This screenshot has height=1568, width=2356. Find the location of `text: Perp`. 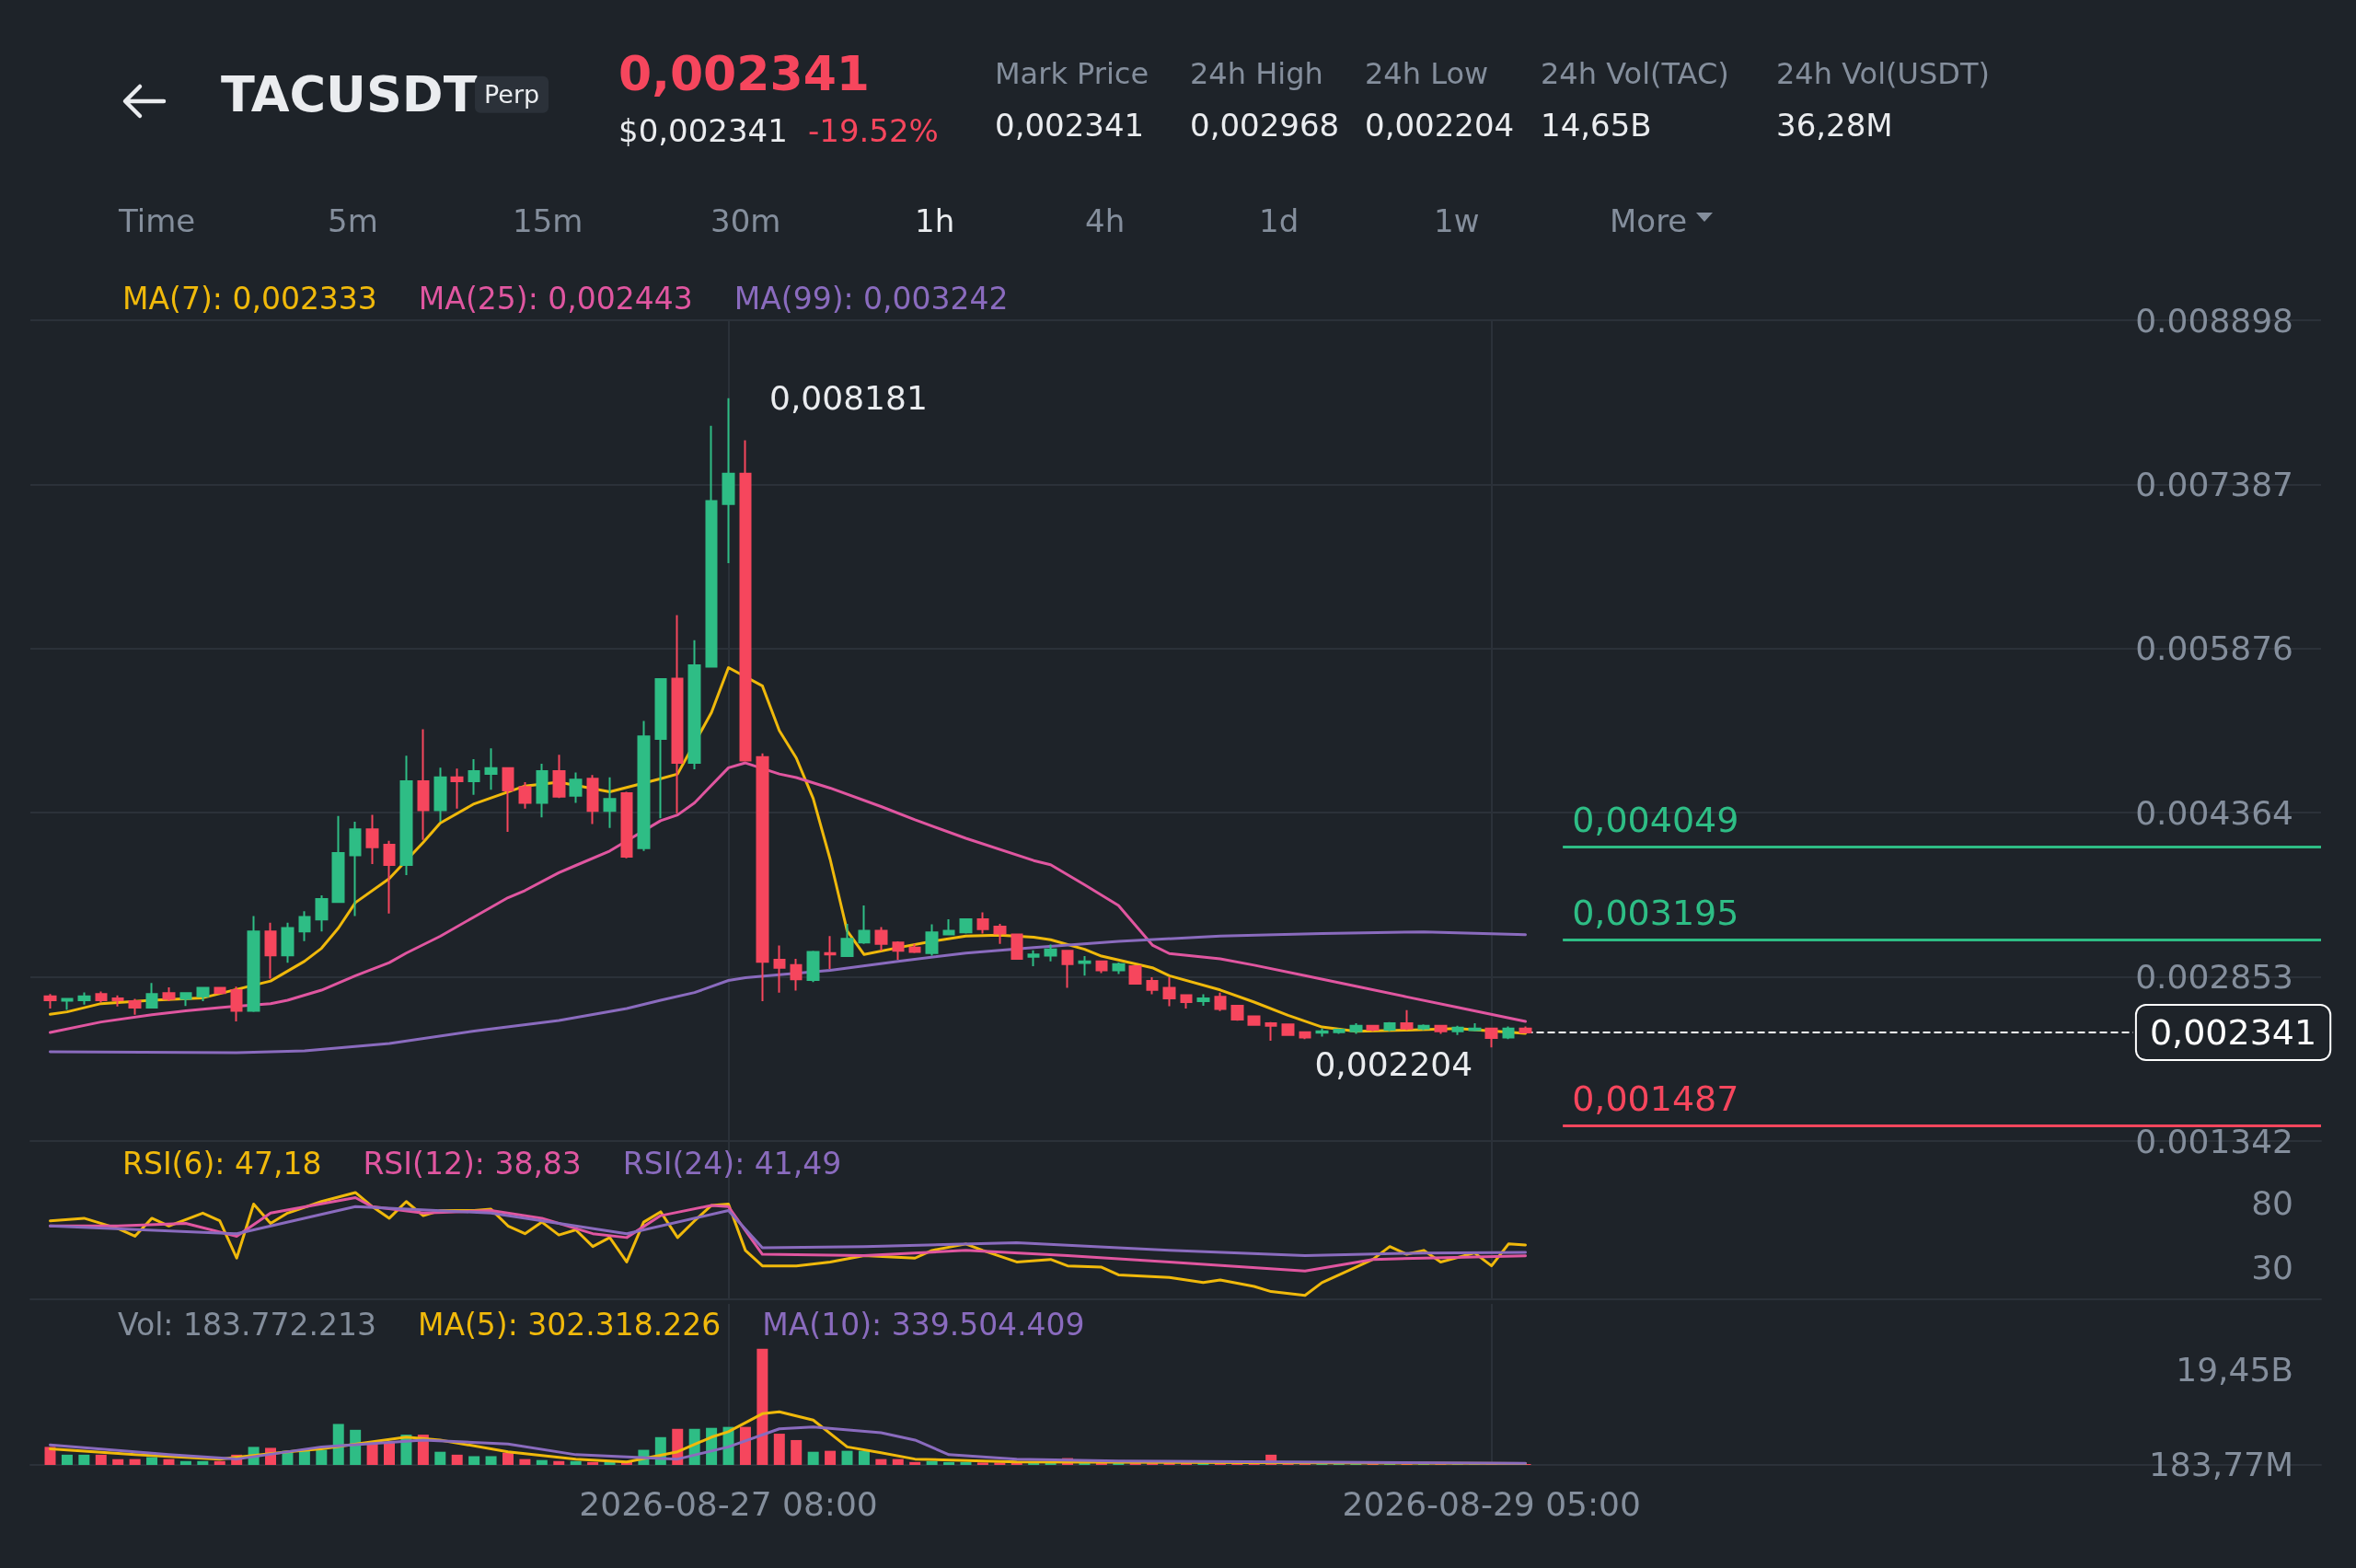

text: Perp is located at coordinates (512, 94).